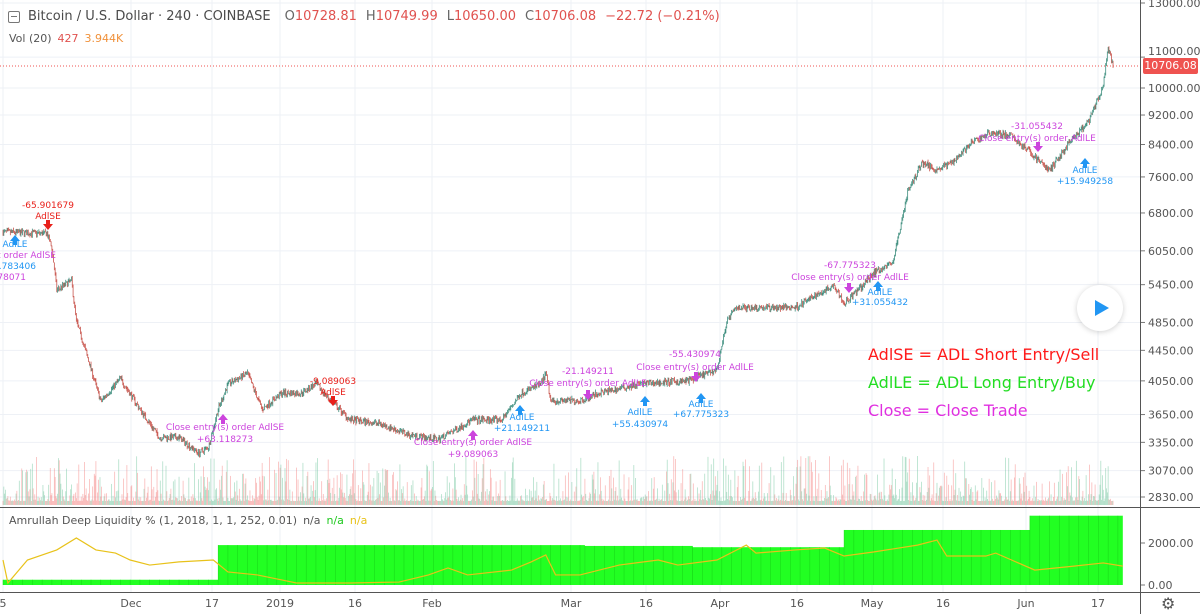 This screenshot has width=1200, height=614. Describe the element at coordinates (1160, 585) in the screenshot. I see `indicator-axis-label: 0.00` at that location.